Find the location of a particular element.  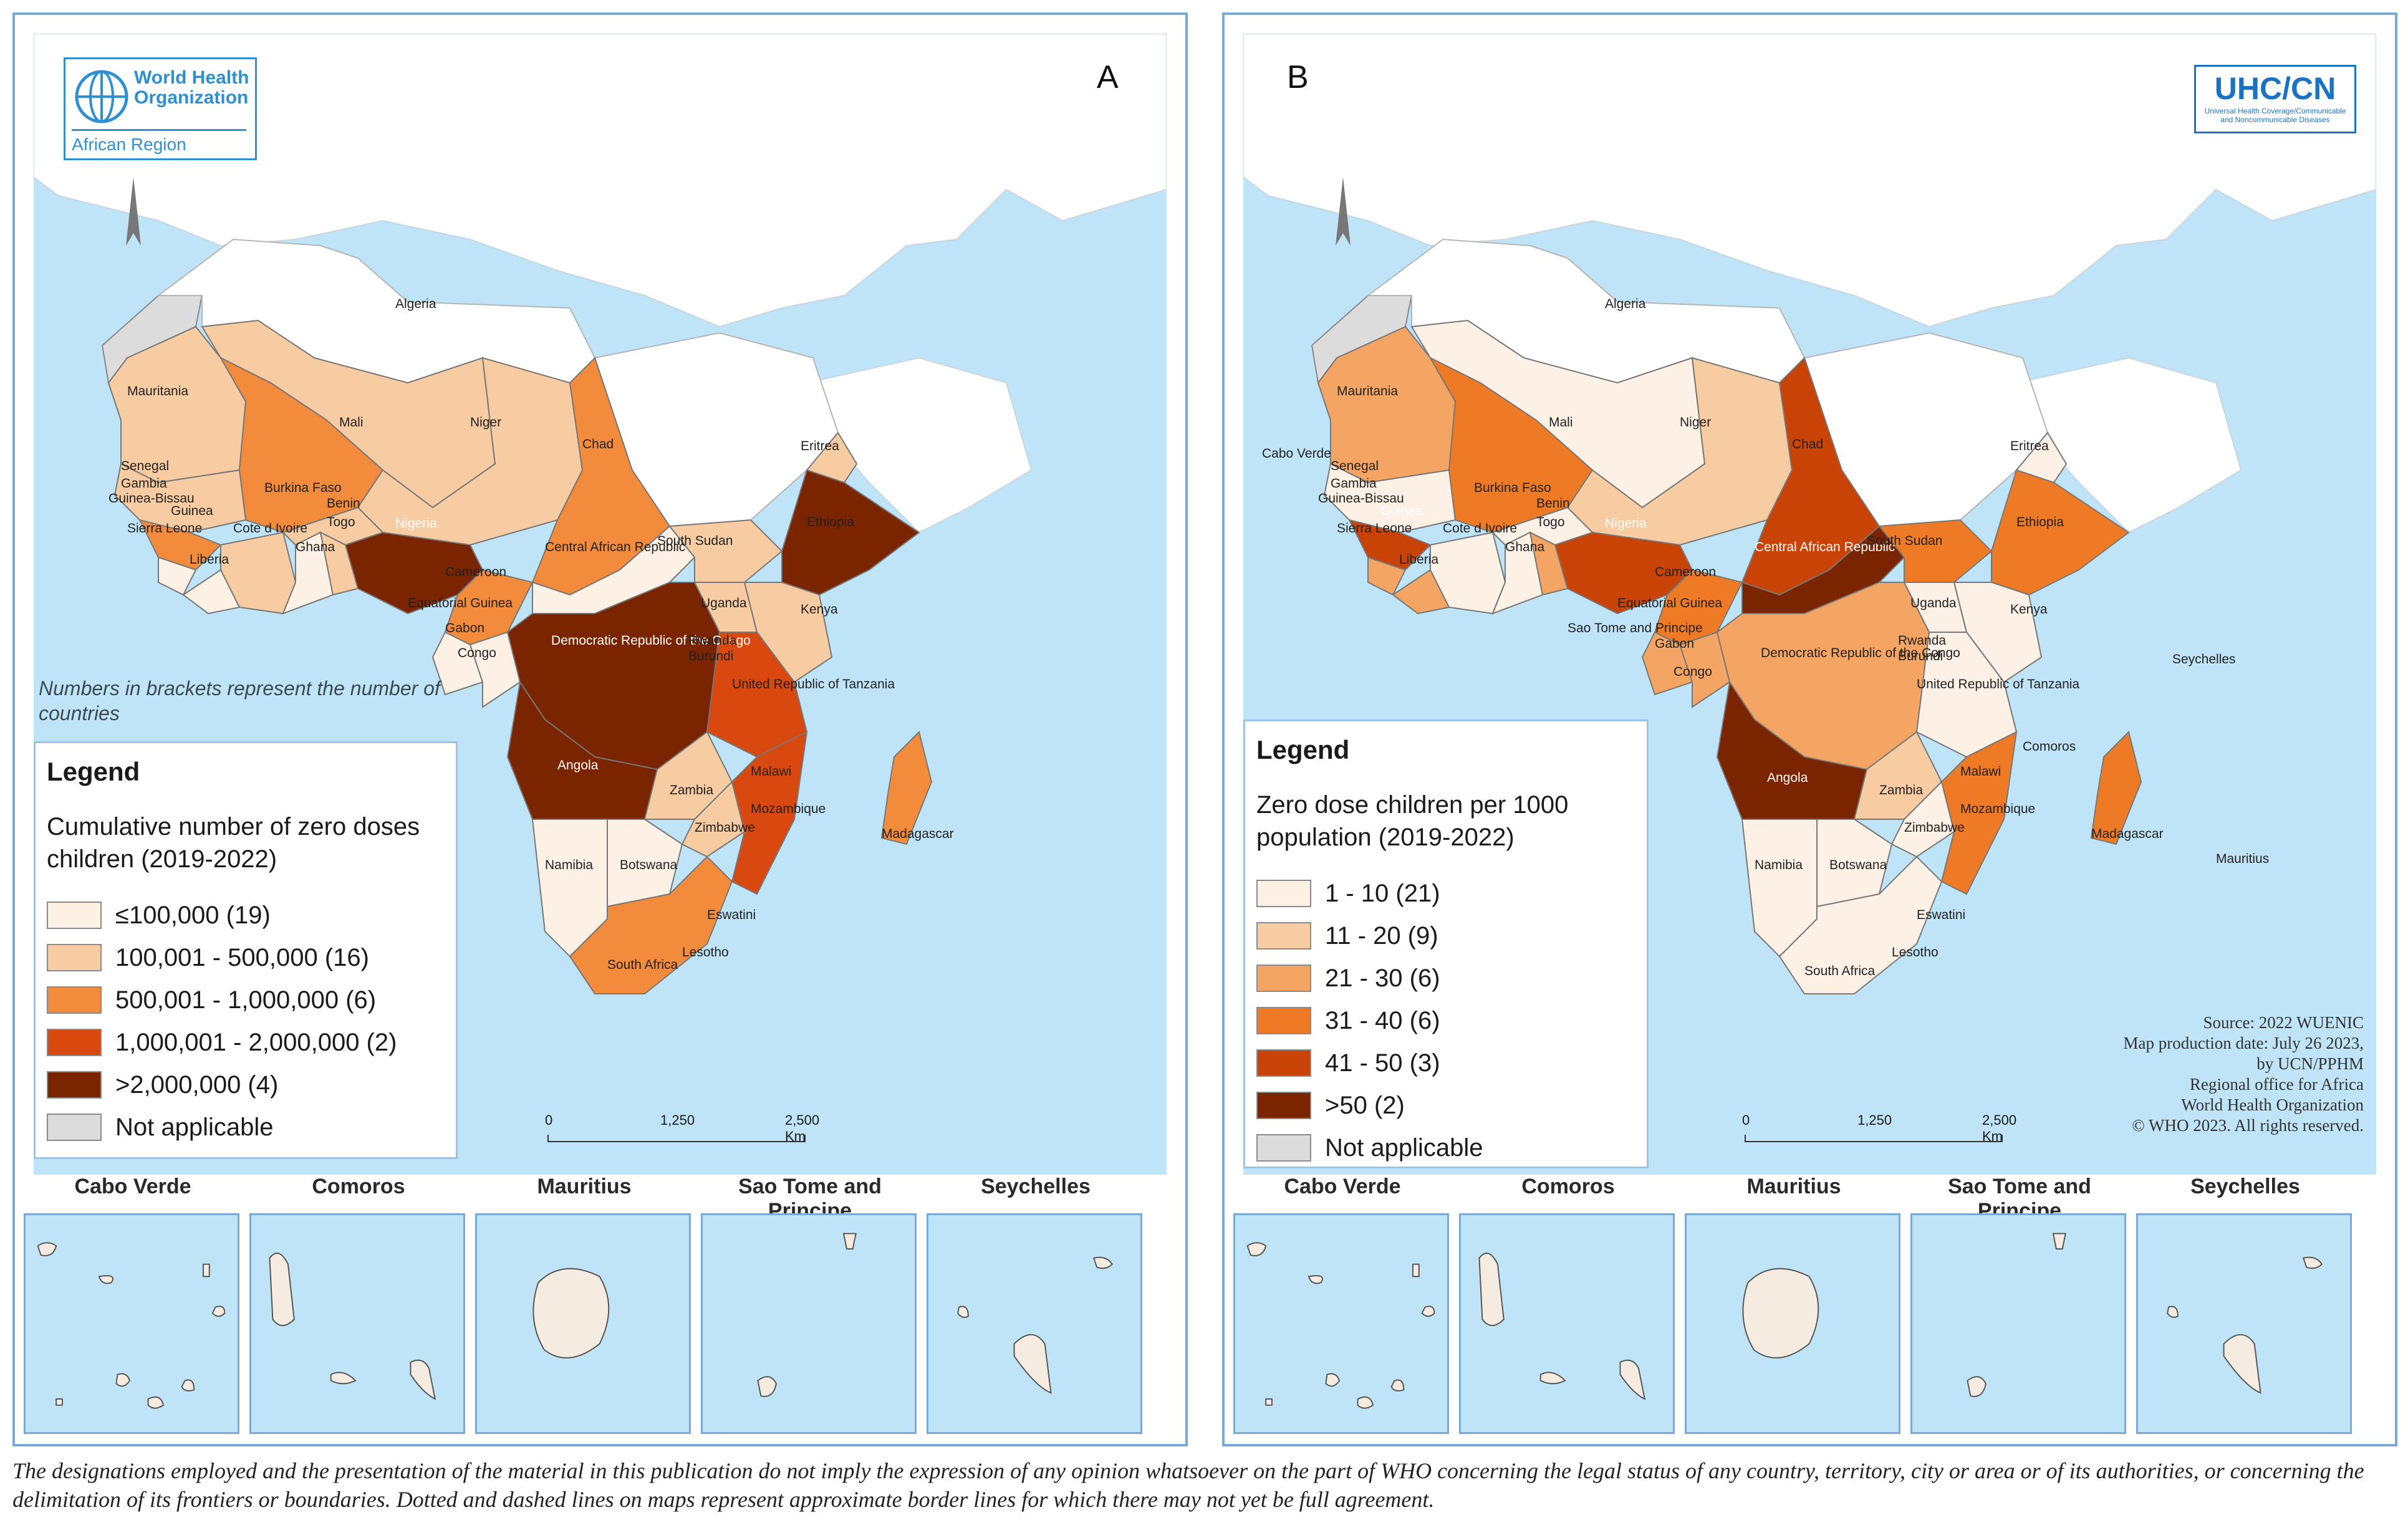

legend-label: Not applicable is located at coordinates (1404, 1147).